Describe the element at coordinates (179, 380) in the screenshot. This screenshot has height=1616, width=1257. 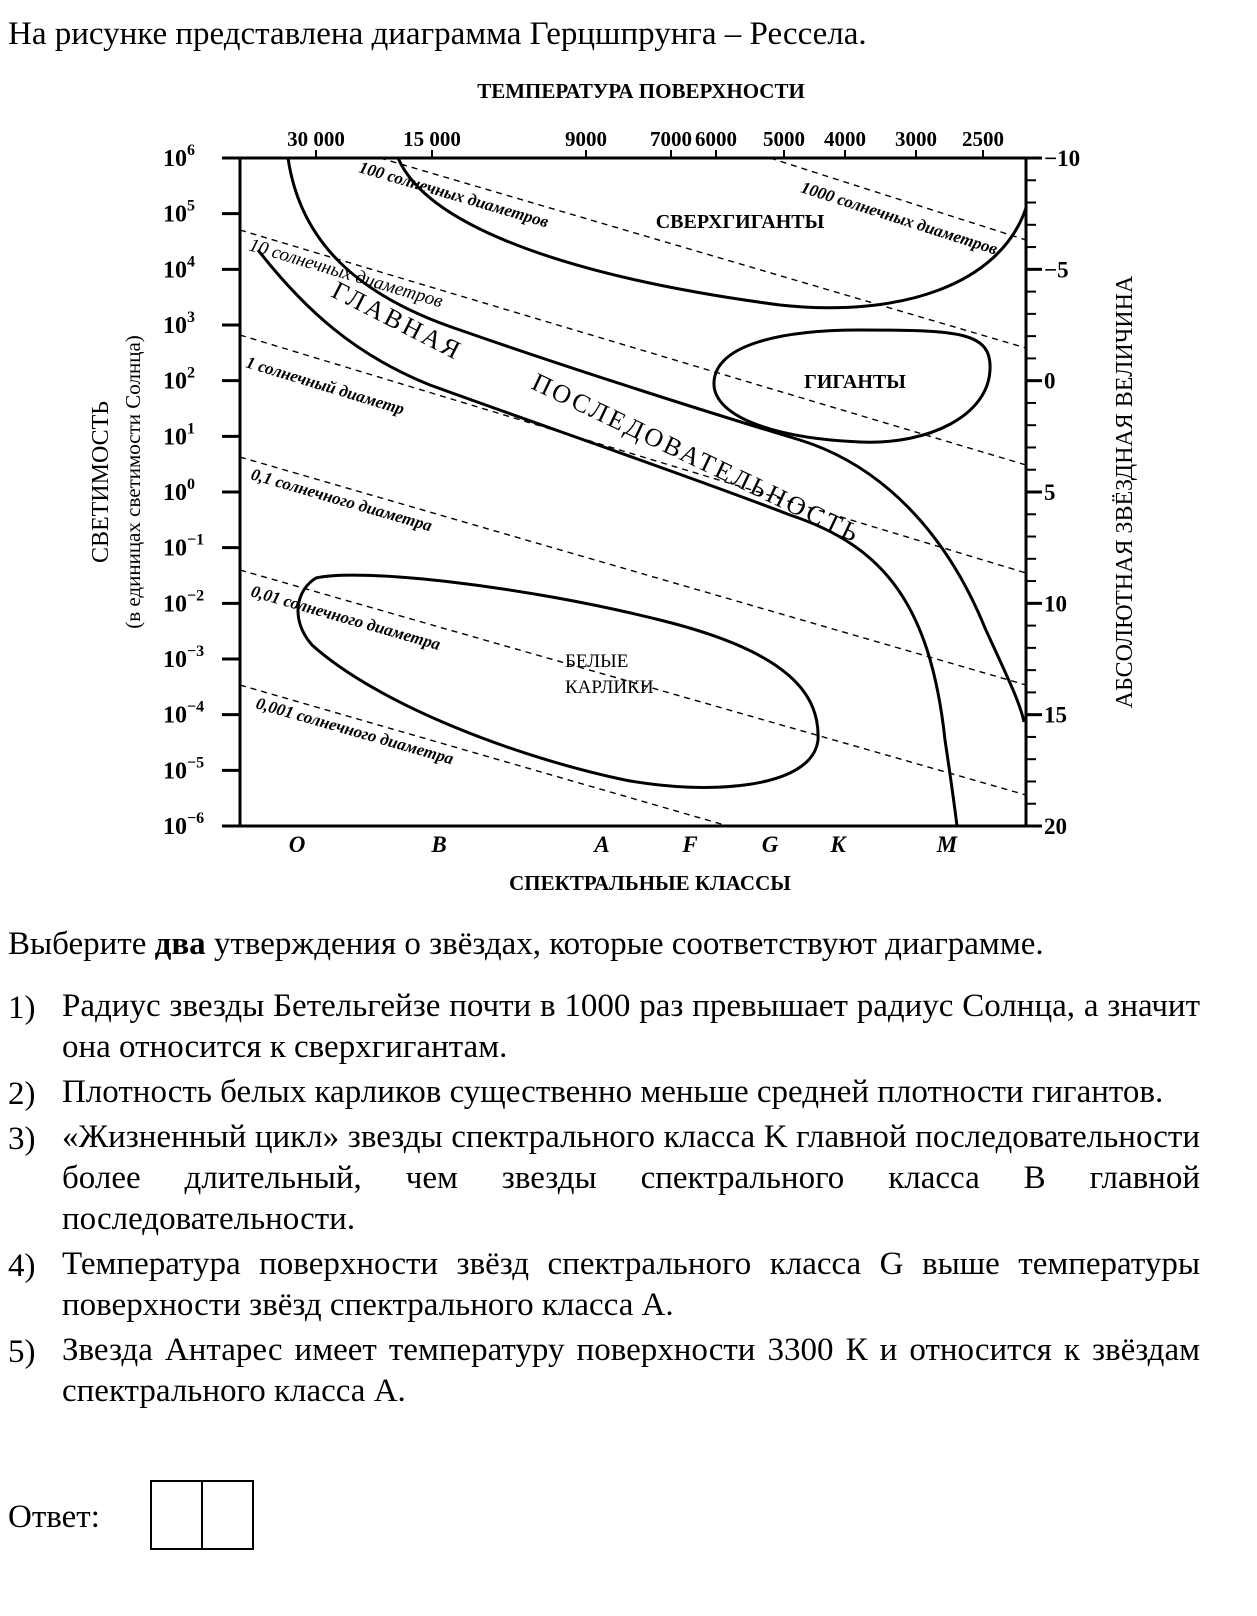
I see `luminosity-tick-label: 10²` at that location.